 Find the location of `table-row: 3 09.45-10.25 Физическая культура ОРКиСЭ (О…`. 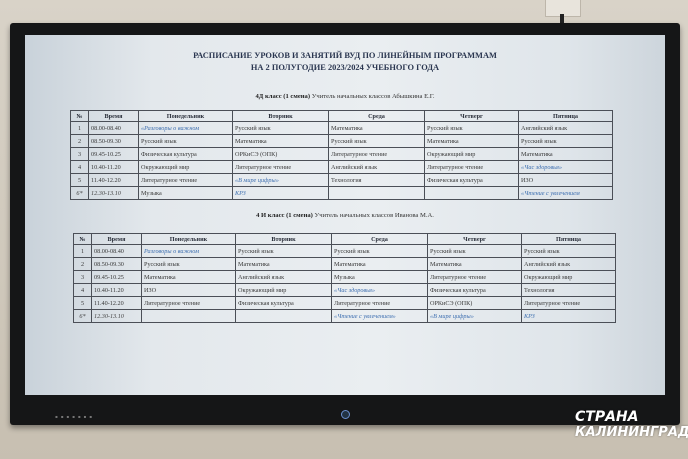

table-row: 3 09.45-10.25 Физическая культура ОРКиСЭ (О… is located at coordinates (341, 154).